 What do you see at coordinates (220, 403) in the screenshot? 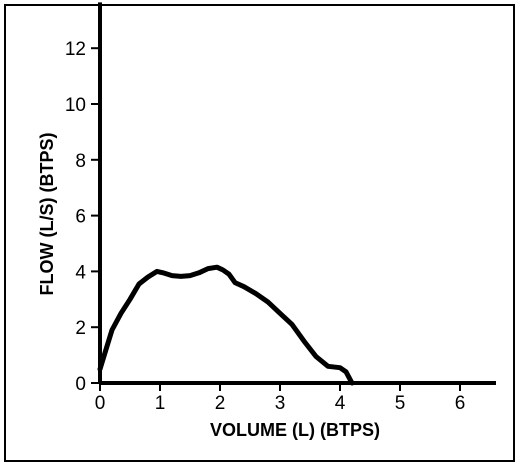
I see `x-tick-label: 2` at bounding box center [220, 403].